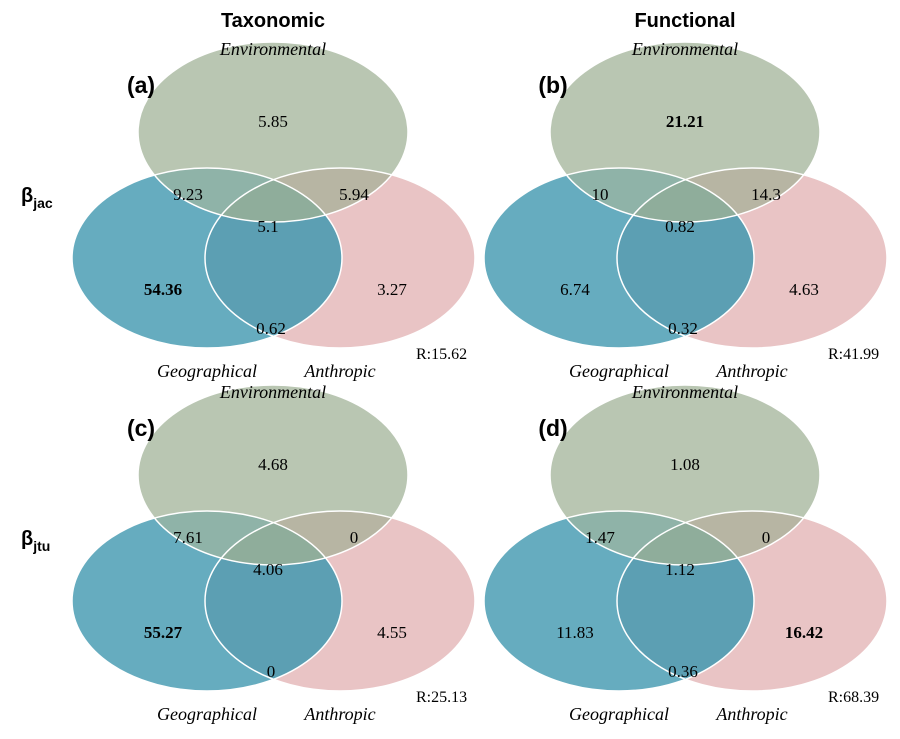 This screenshot has height=739, width=900. Describe the element at coordinates (354, 194) in the screenshot. I see `value-environmental-anthropic: 5.94` at that location.